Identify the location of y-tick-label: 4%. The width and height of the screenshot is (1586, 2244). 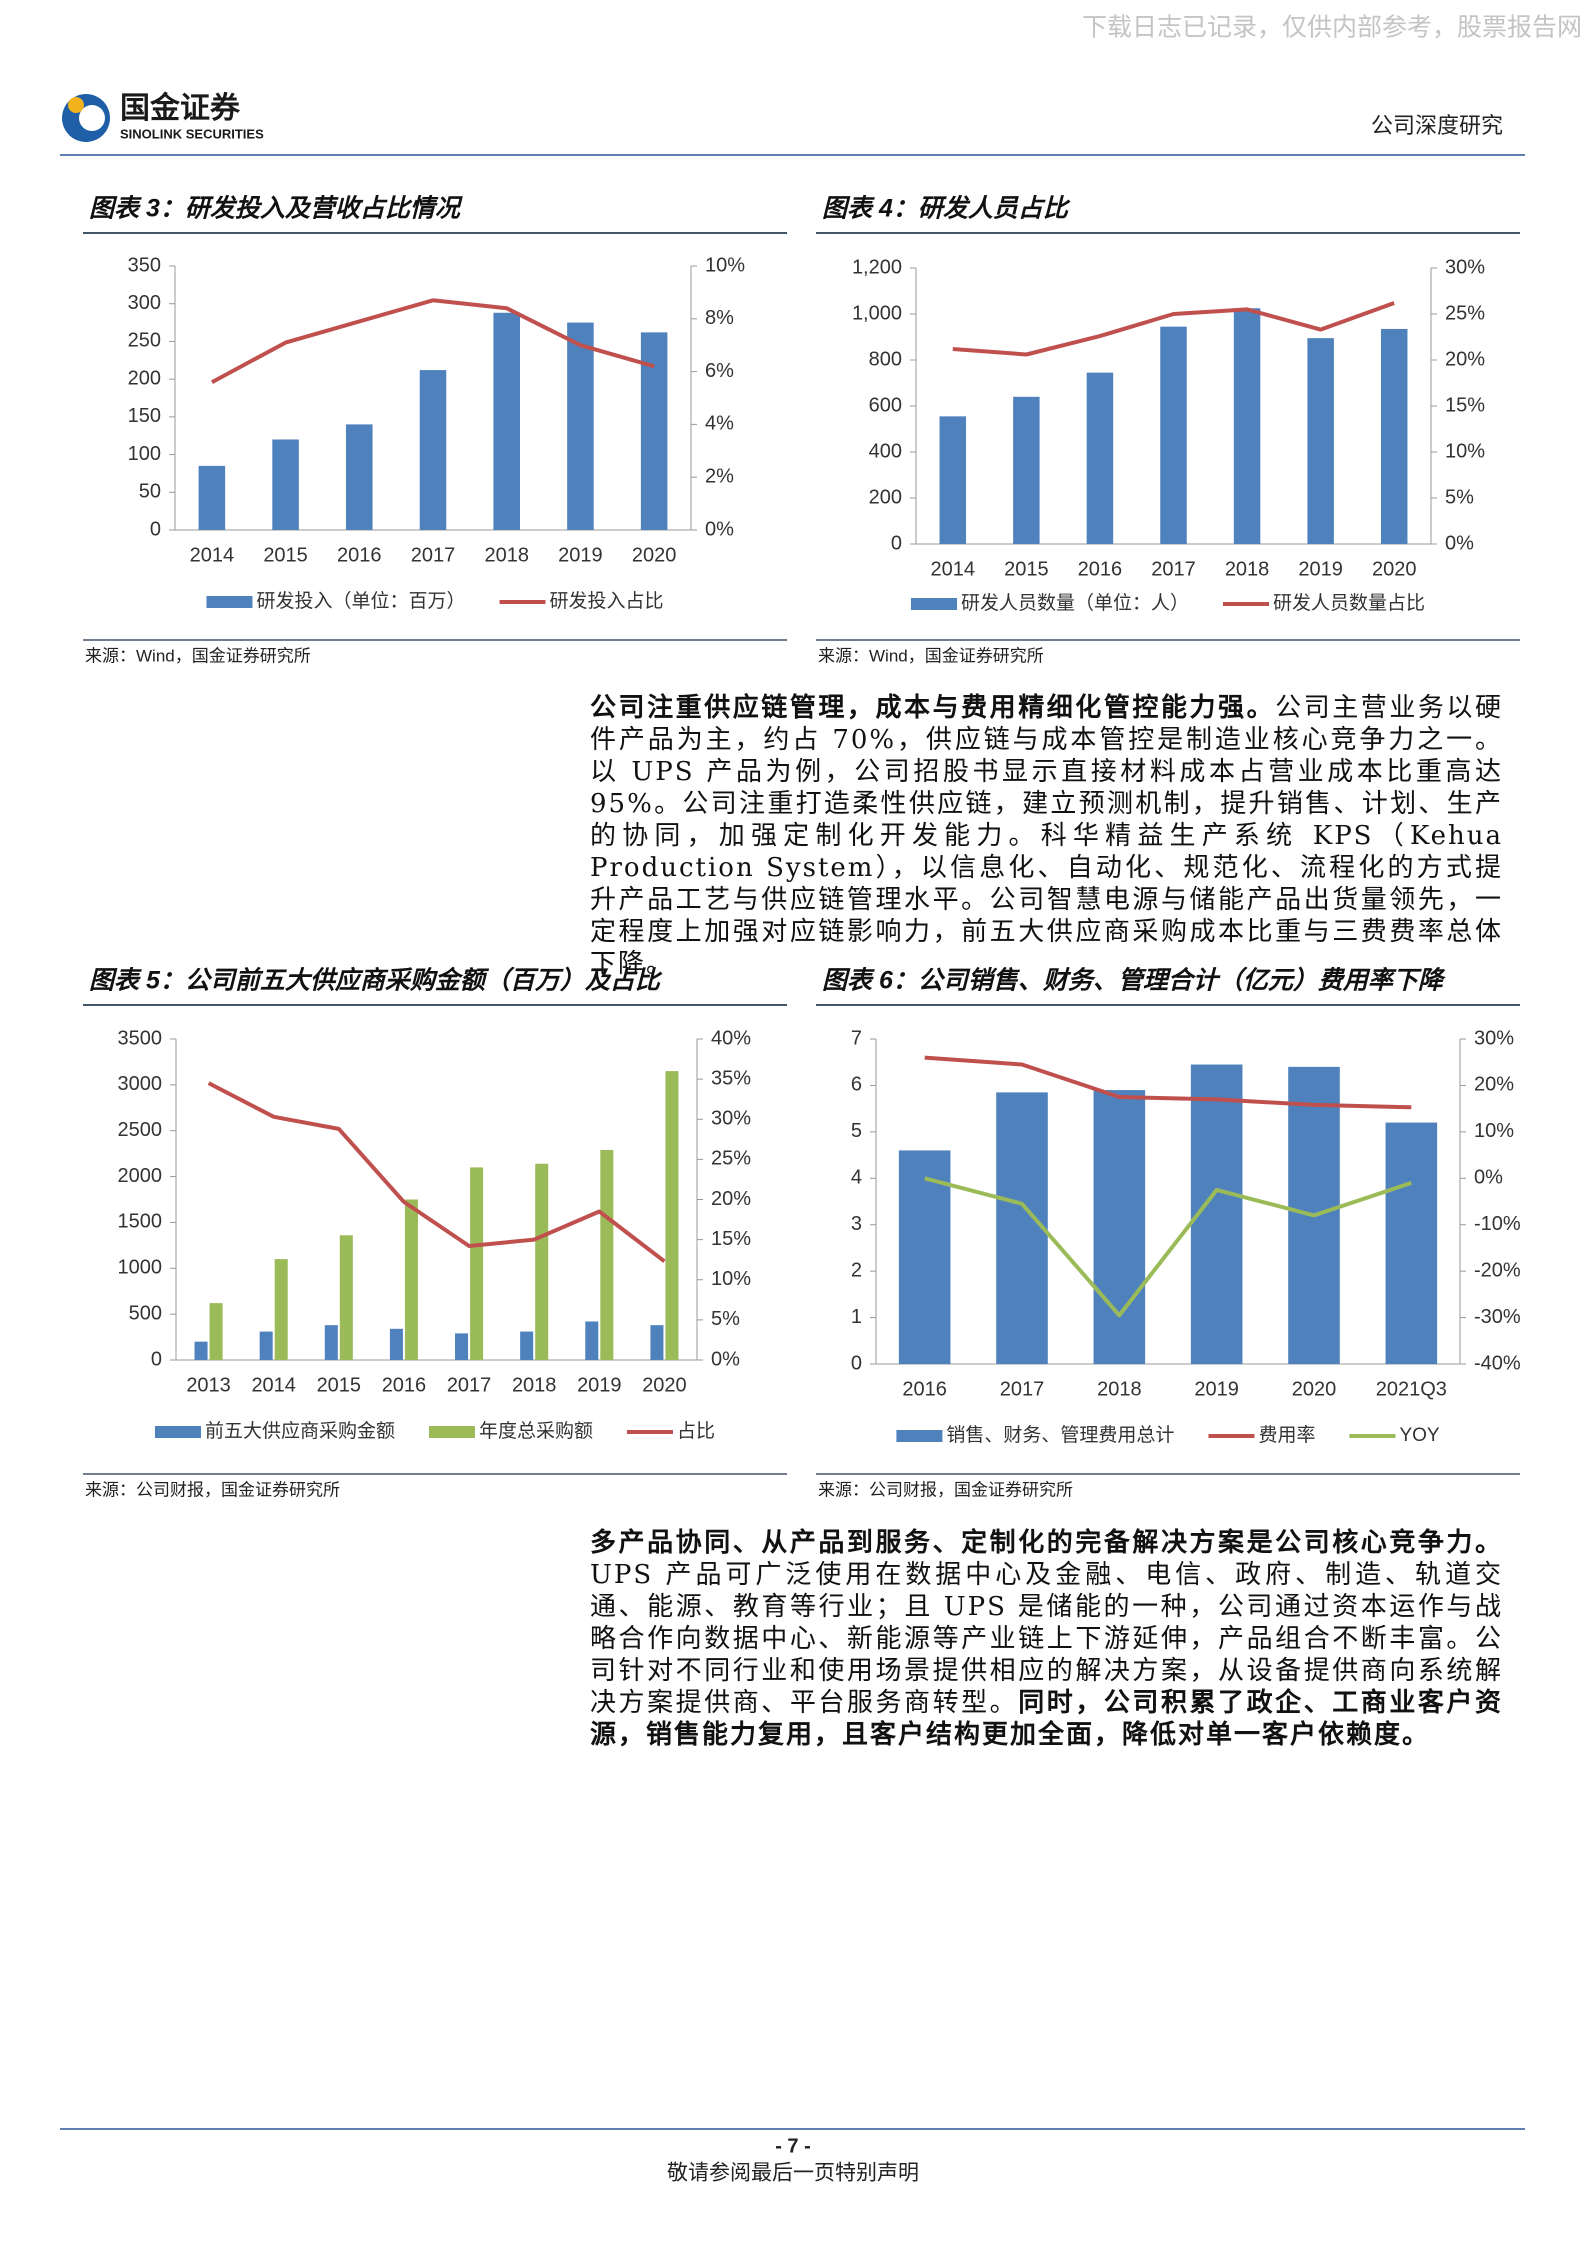
(719, 424).